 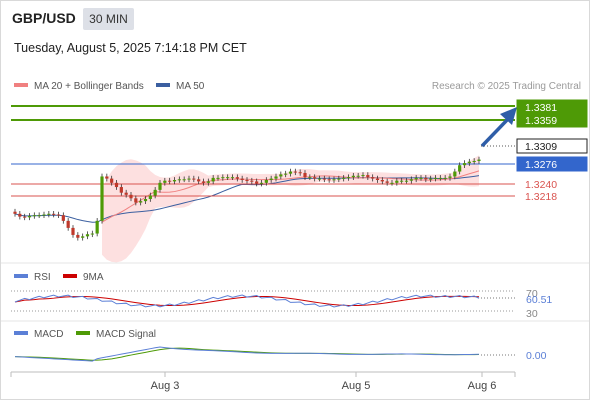 What do you see at coordinates (21, 85) in the screenshot?
I see `ma20-swatch` at bounding box center [21, 85].